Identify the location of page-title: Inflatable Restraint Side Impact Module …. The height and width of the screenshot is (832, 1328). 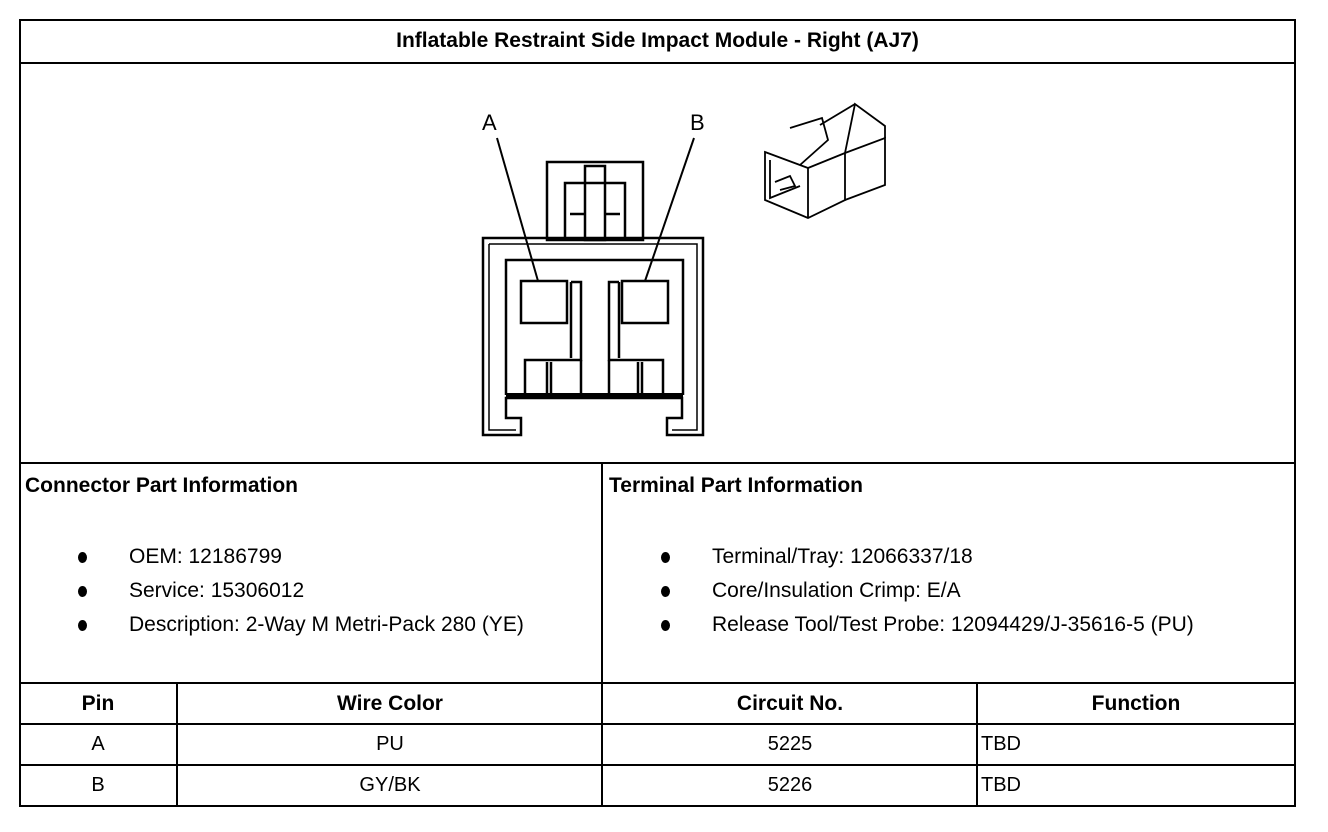
(657, 40).